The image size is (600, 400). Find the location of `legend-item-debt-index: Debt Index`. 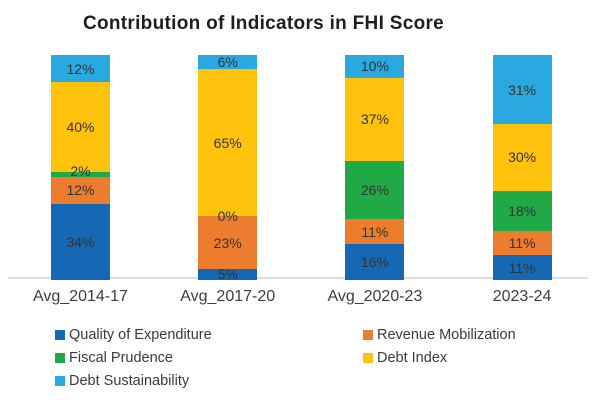

legend-item-debt-index: Debt Index is located at coordinates (439, 357).